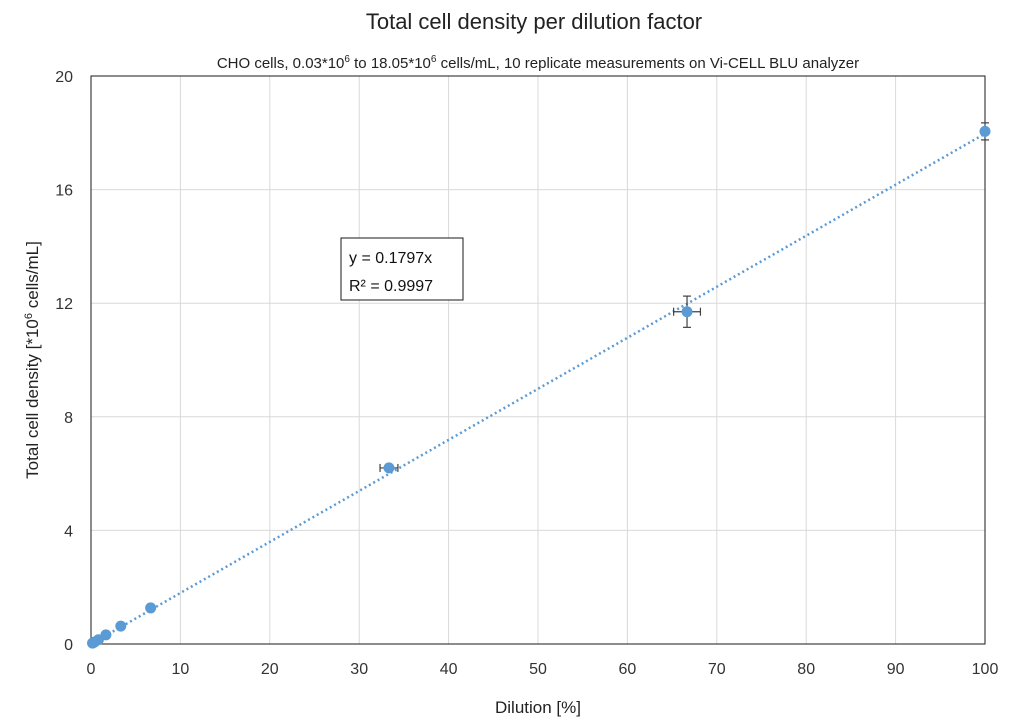 The height and width of the screenshot is (728, 1014). Describe the element at coordinates (717, 669) in the screenshot. I see `x-tick-label: 70` at that location.